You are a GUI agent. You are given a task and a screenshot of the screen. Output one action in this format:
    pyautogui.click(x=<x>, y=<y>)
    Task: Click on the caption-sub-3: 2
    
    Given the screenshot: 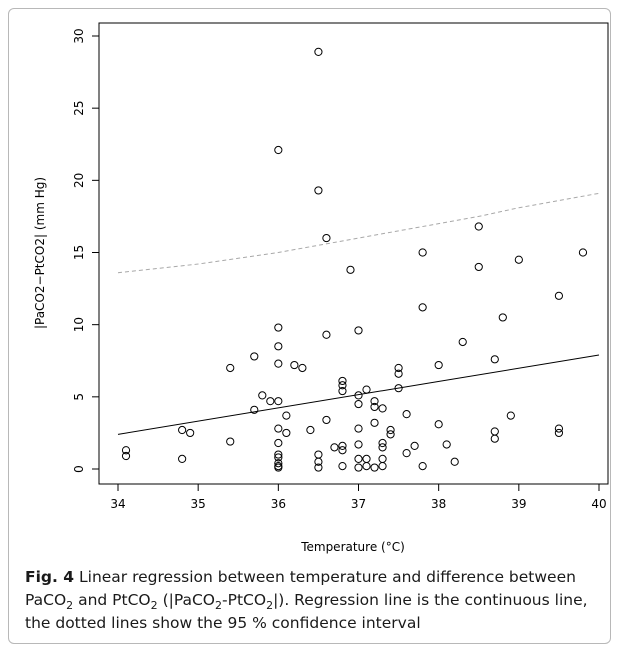 What is the action you would take?
    pyautogui.click(x=219, y=606)
    